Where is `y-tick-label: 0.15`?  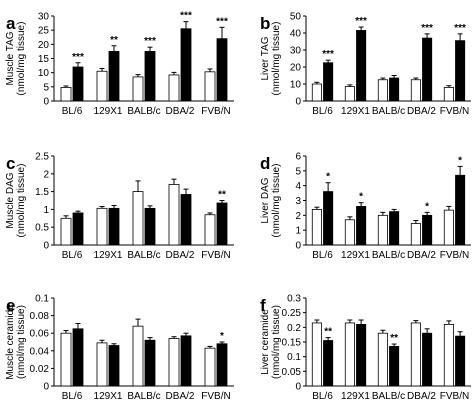 y-tick-label: 0.15 is located at coordinates (292, 343).